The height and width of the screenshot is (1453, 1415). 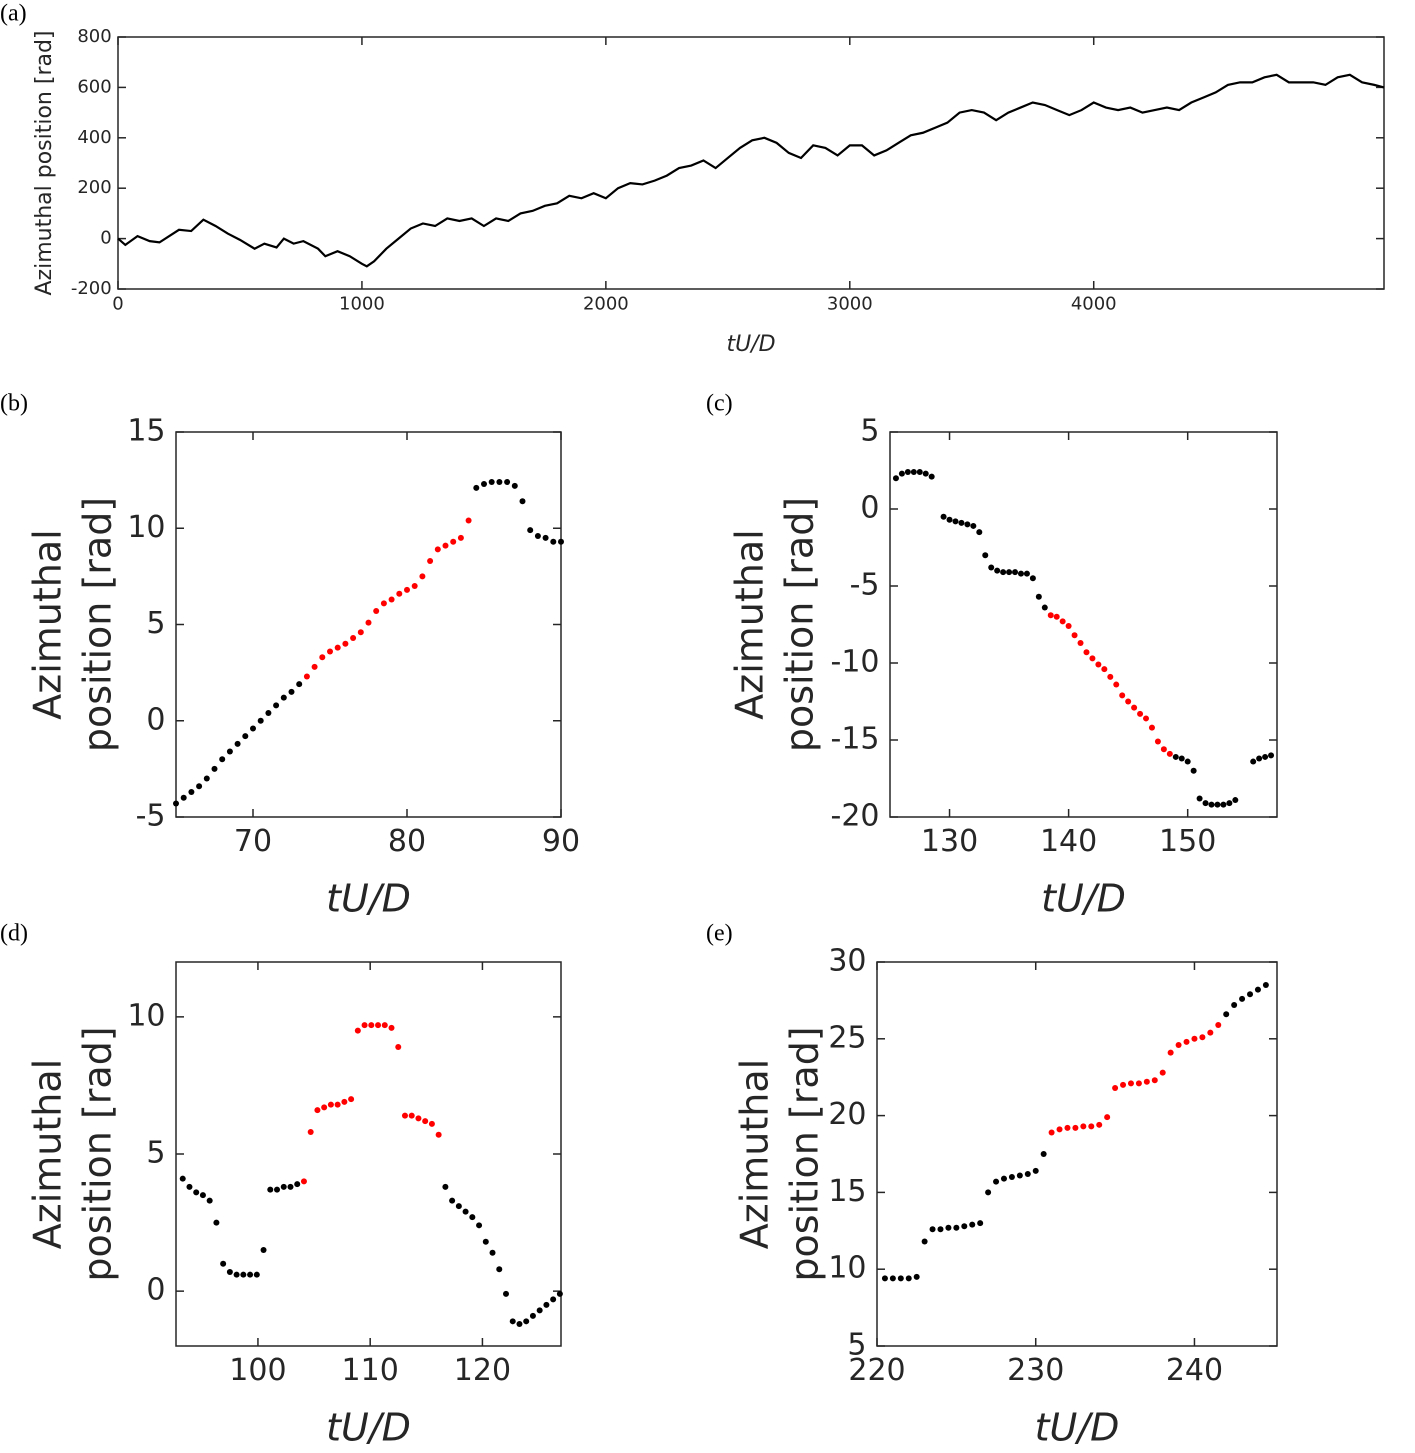 I want to click on y-axis-label: Azimuthal, so click(x=750, y=624).